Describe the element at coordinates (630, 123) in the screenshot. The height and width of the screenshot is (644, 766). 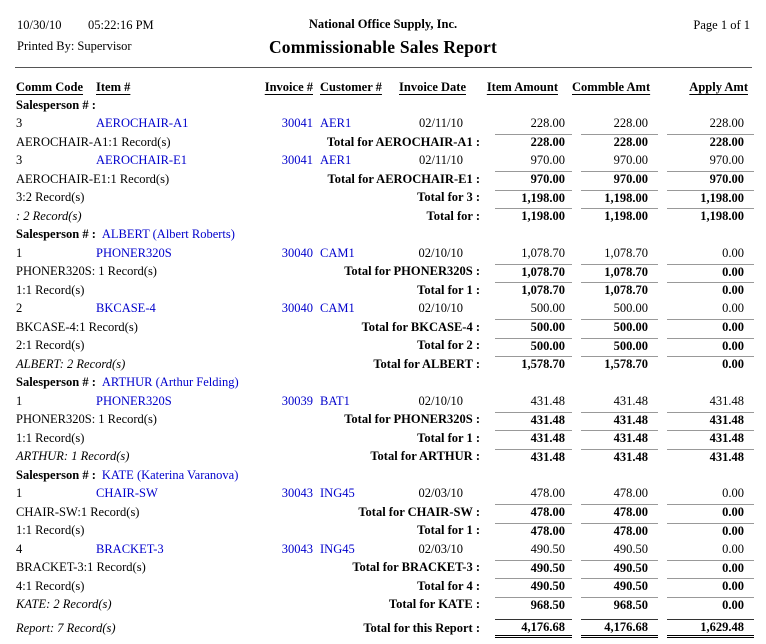
I see `commble-amt-cell: 228.00` at that location.